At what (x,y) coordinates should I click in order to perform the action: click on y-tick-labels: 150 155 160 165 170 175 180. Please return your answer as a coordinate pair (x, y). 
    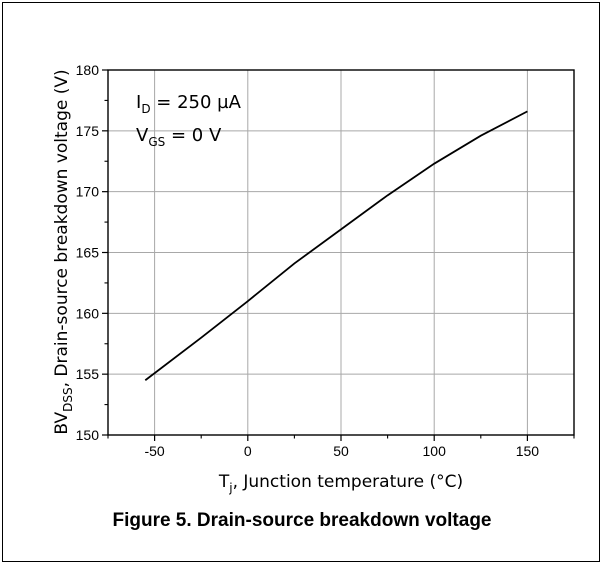
    Looking at the image, I should click on (88, 252).